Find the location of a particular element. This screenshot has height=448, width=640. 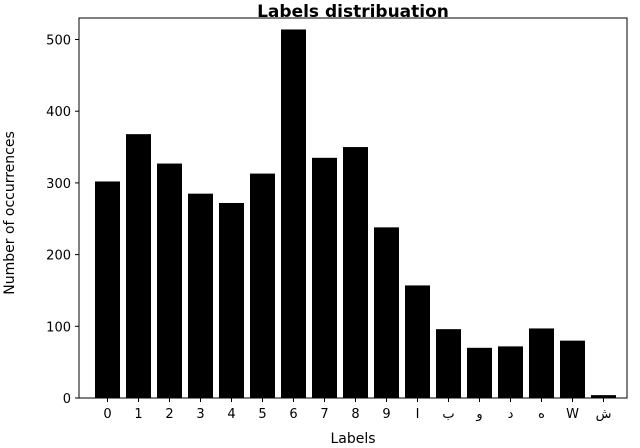

y-axis-label: Number of occurrences is located at coordinates (10, 213).